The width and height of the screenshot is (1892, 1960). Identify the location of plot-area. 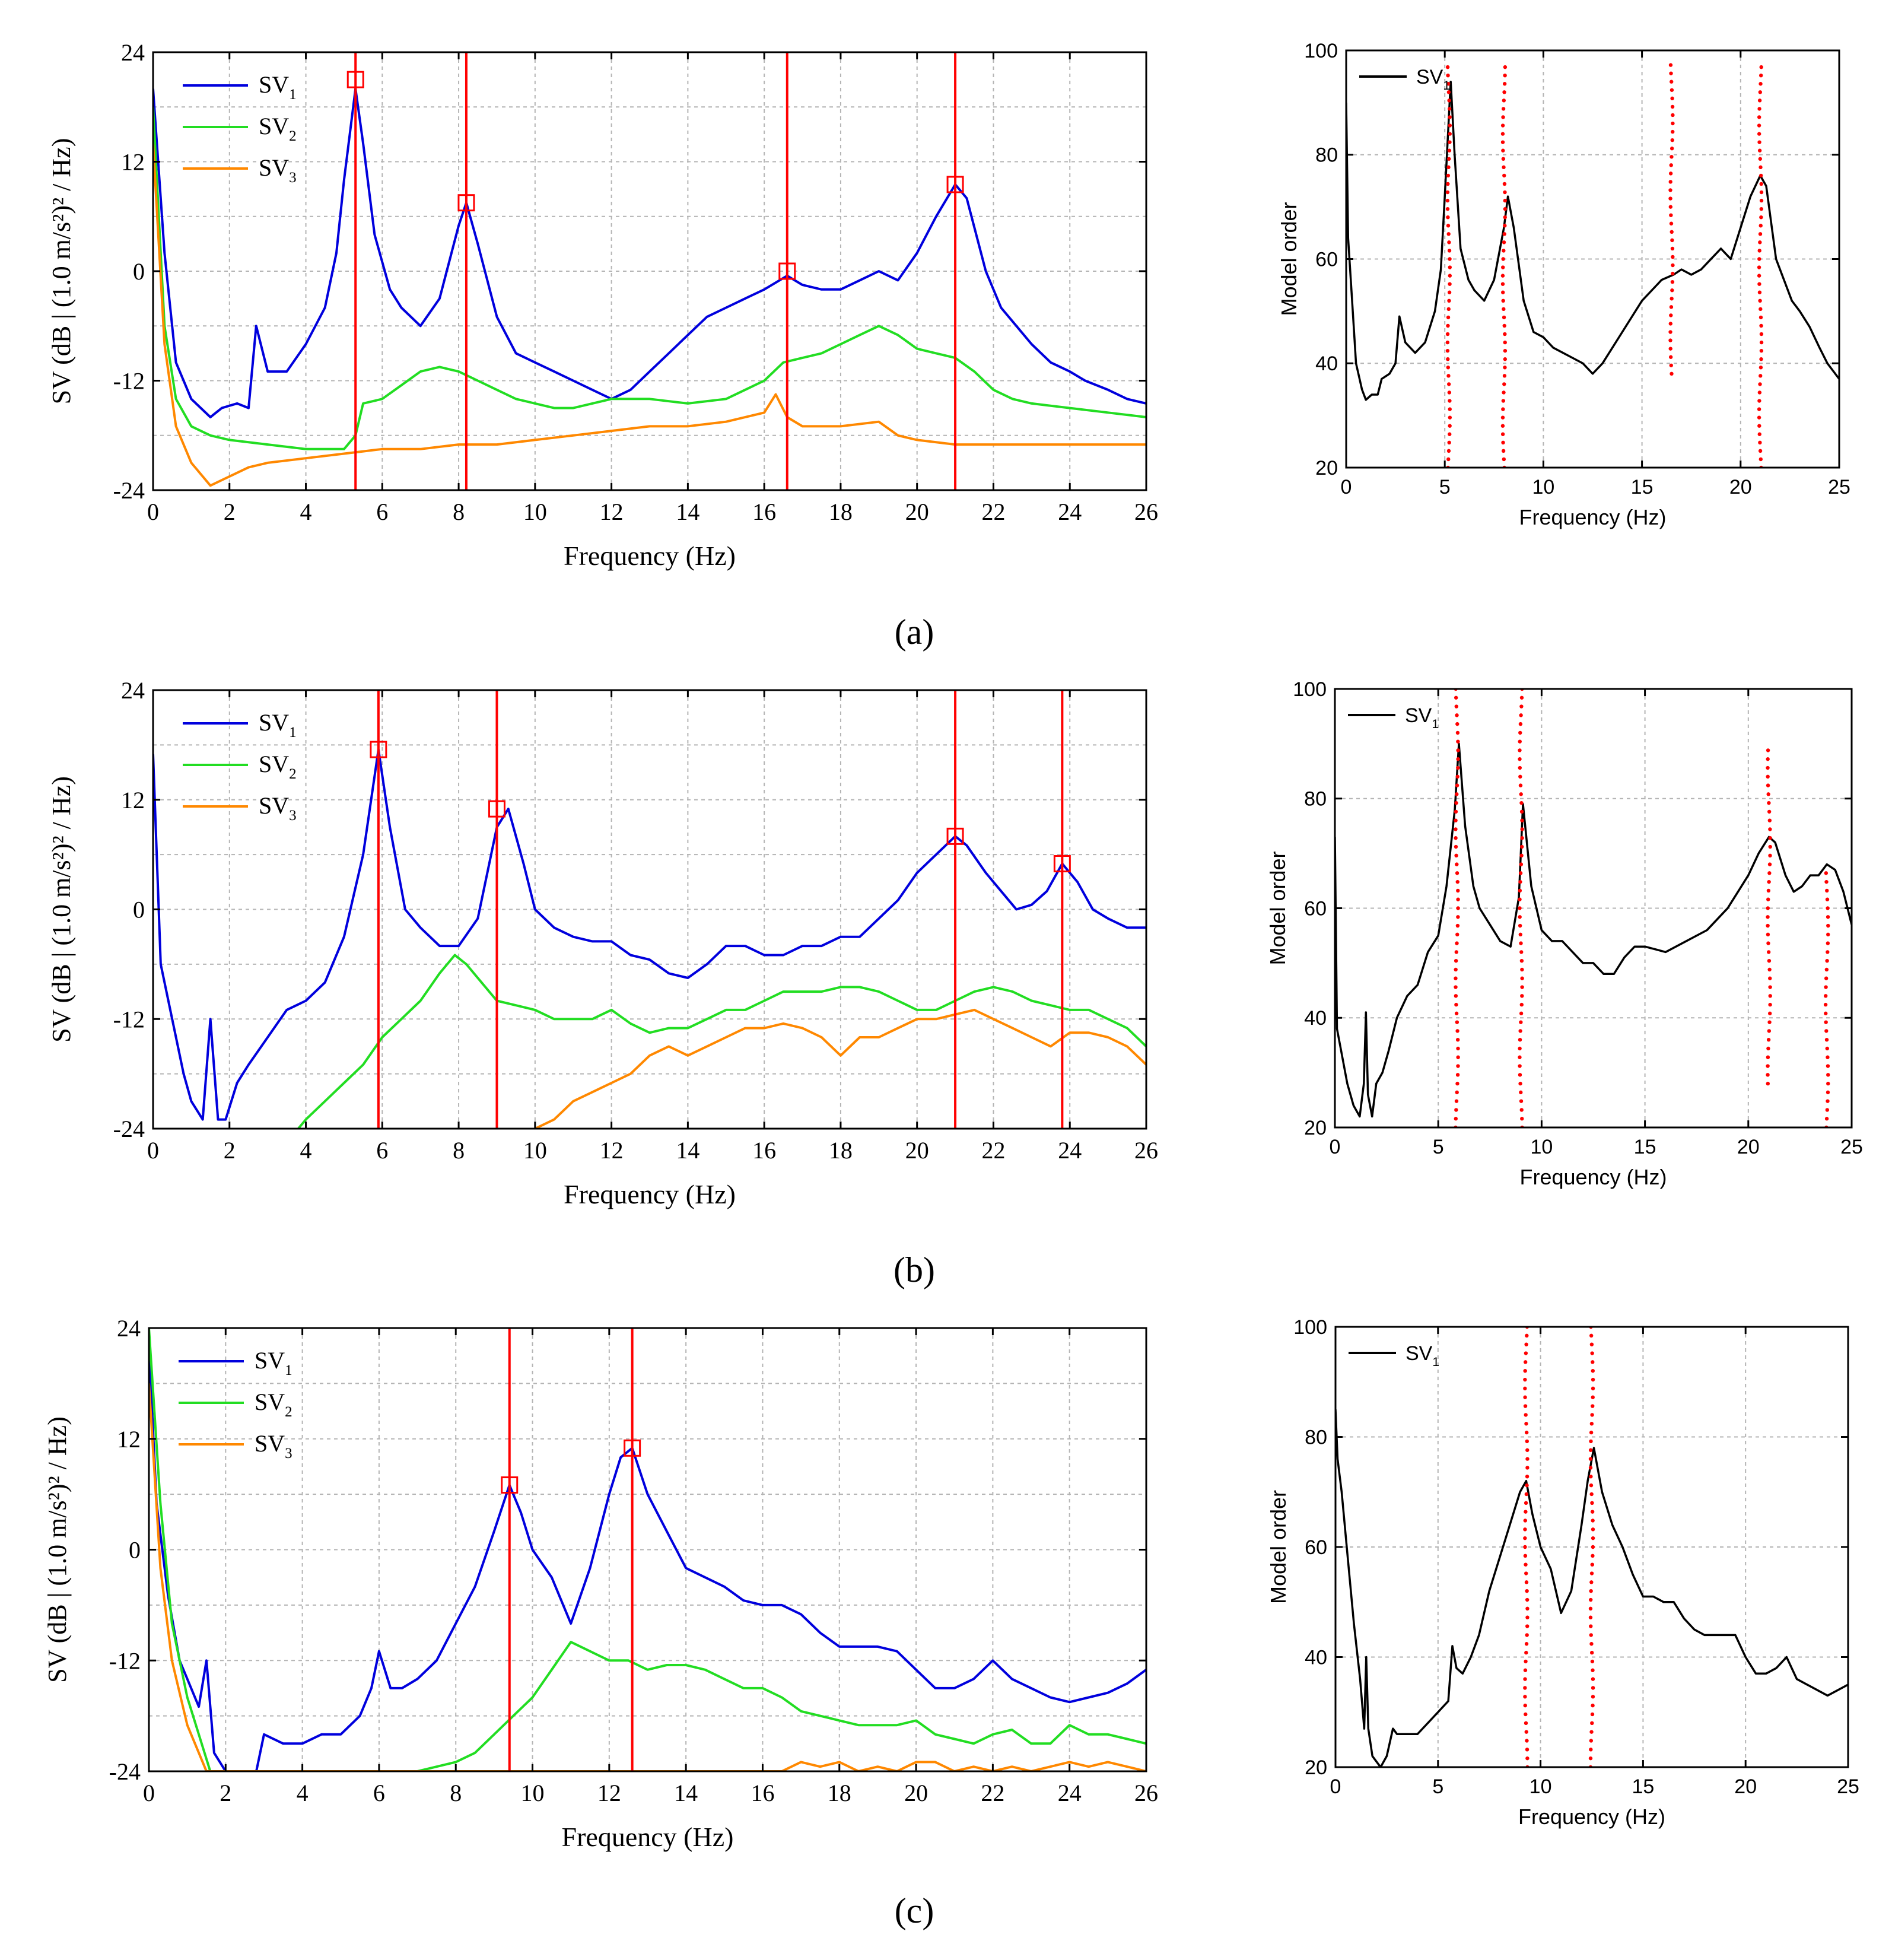
(649, 271).